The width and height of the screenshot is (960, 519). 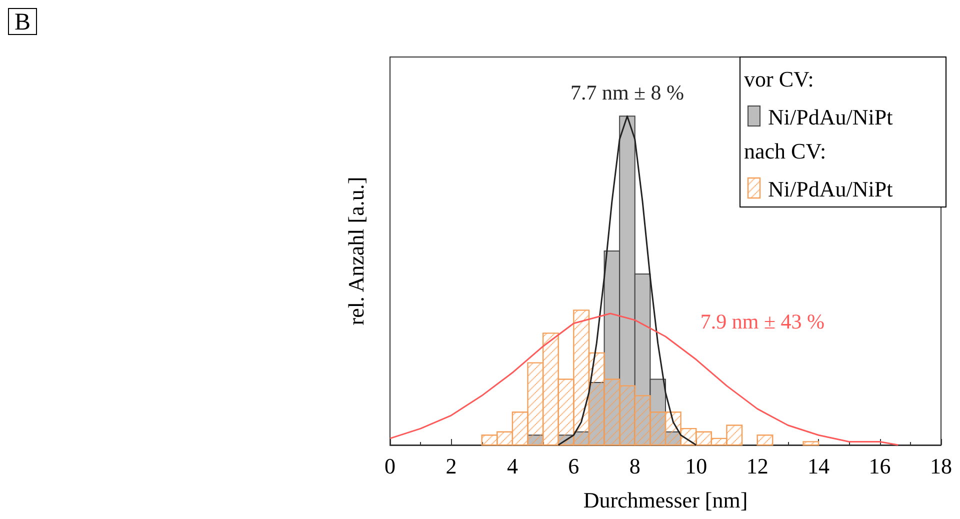 I want to click on y-axis-title: rel. Anzahl [a.u.], so click(x=356, y=251).